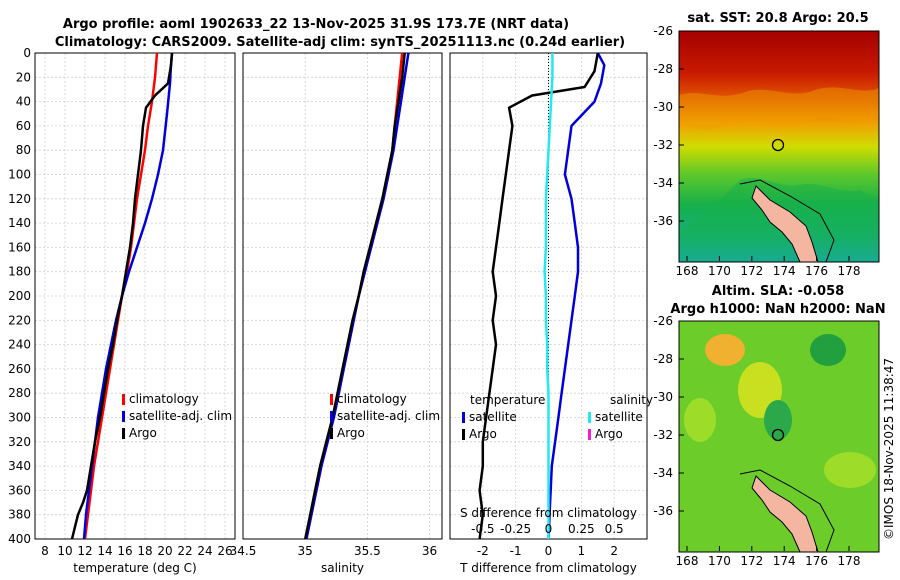 The width and height of the screenshot is (900, 580). I want to click on map-y-tick-label: -30, so click(663, 107).